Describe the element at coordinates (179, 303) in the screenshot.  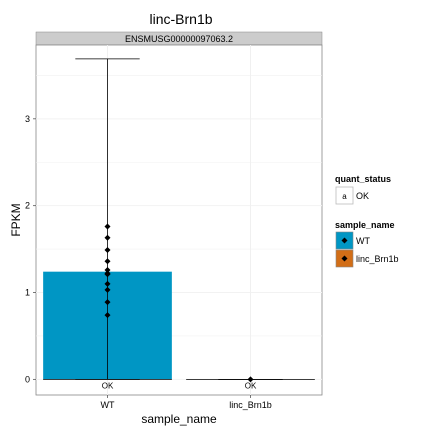
I see `data-points` at that location.